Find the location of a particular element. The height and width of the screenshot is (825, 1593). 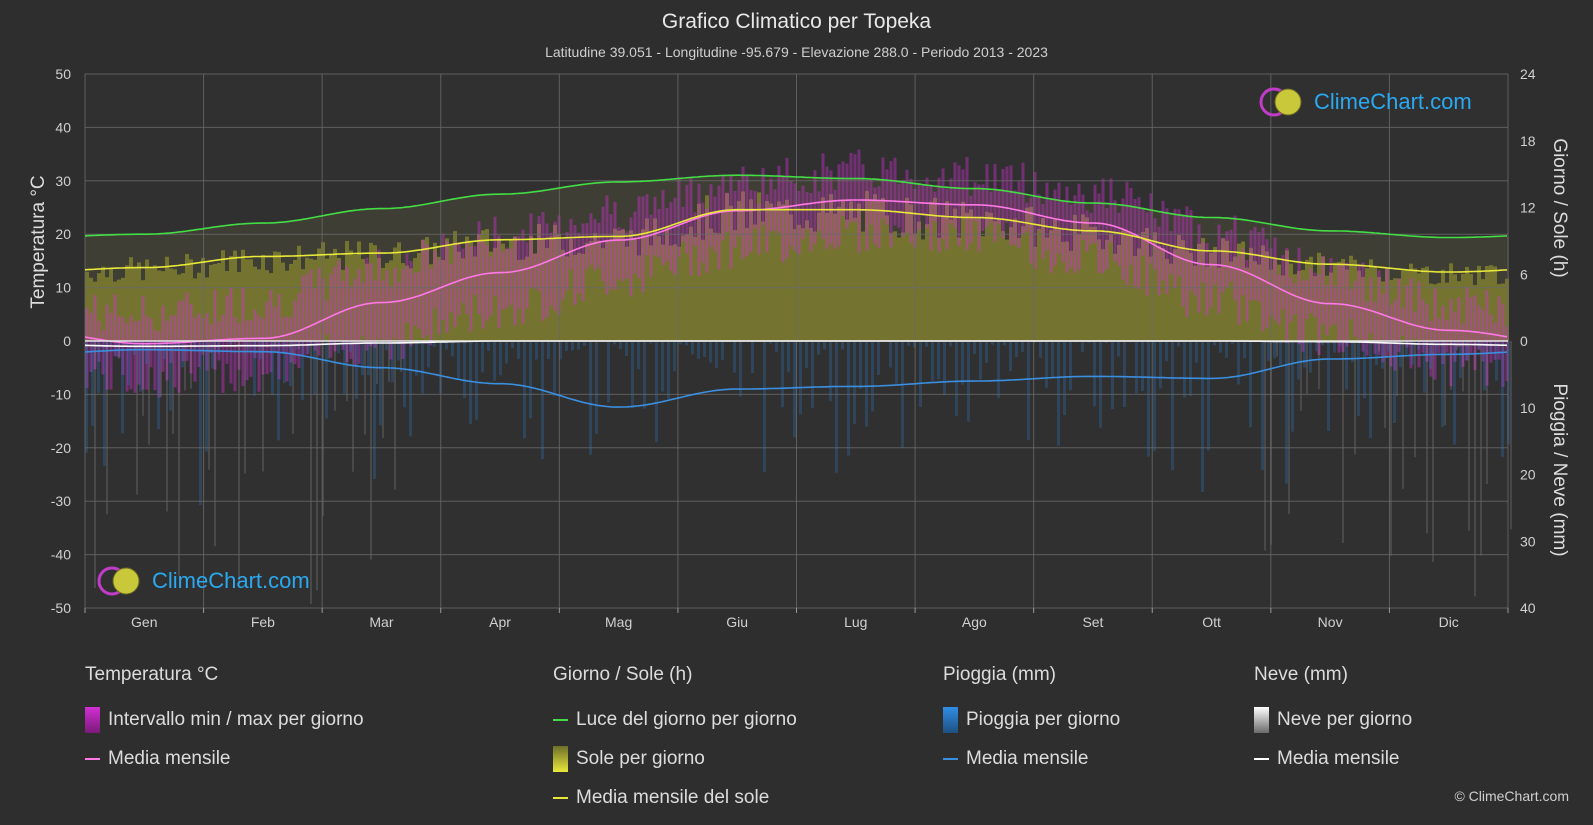

y-axis-right-top-label: Giorno / Sole (h) is located at coordinates (1559, 207).